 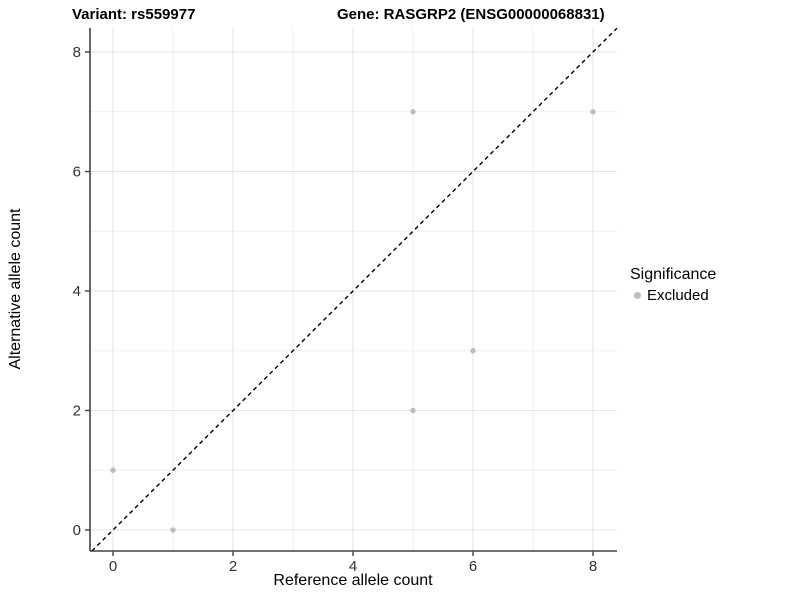 What do you see at coordinates (637, 295) in the screenshot?
I see `excluded-point-icon` at bounding box center [637, 295].